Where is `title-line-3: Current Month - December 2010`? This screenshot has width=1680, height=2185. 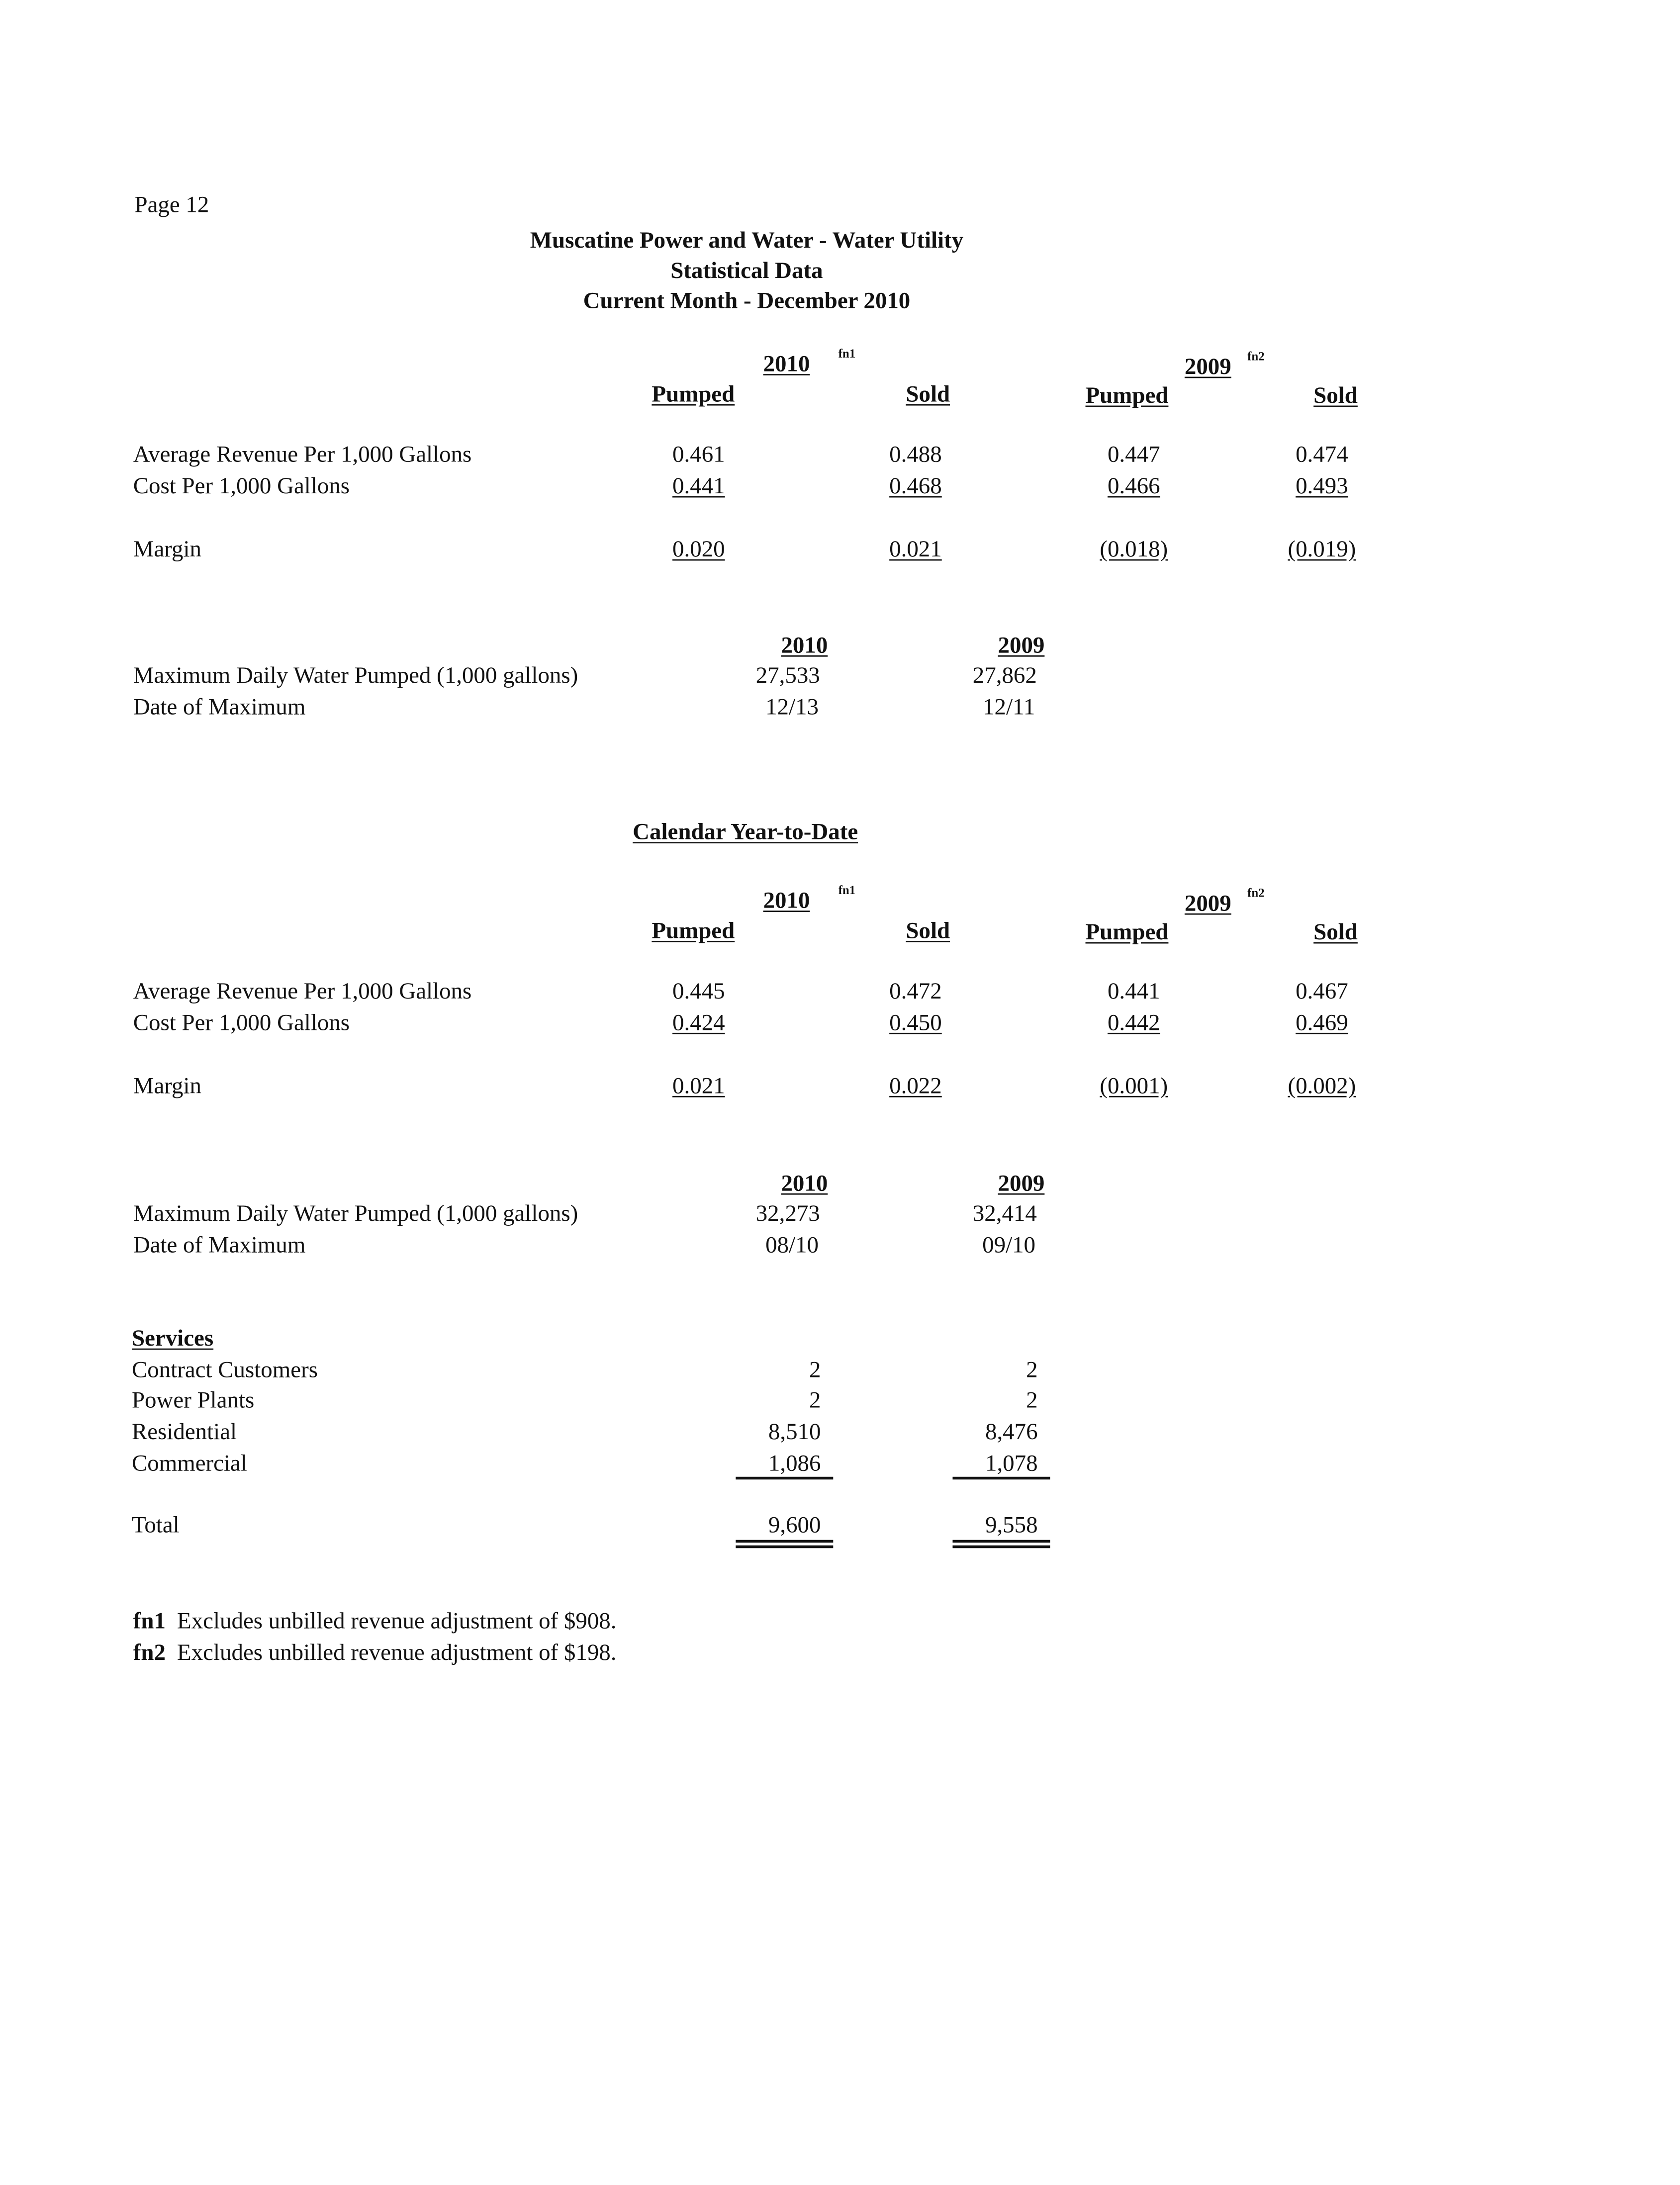
title-line-3: Current Month - December 2010 is located at coordinates (747, 300).